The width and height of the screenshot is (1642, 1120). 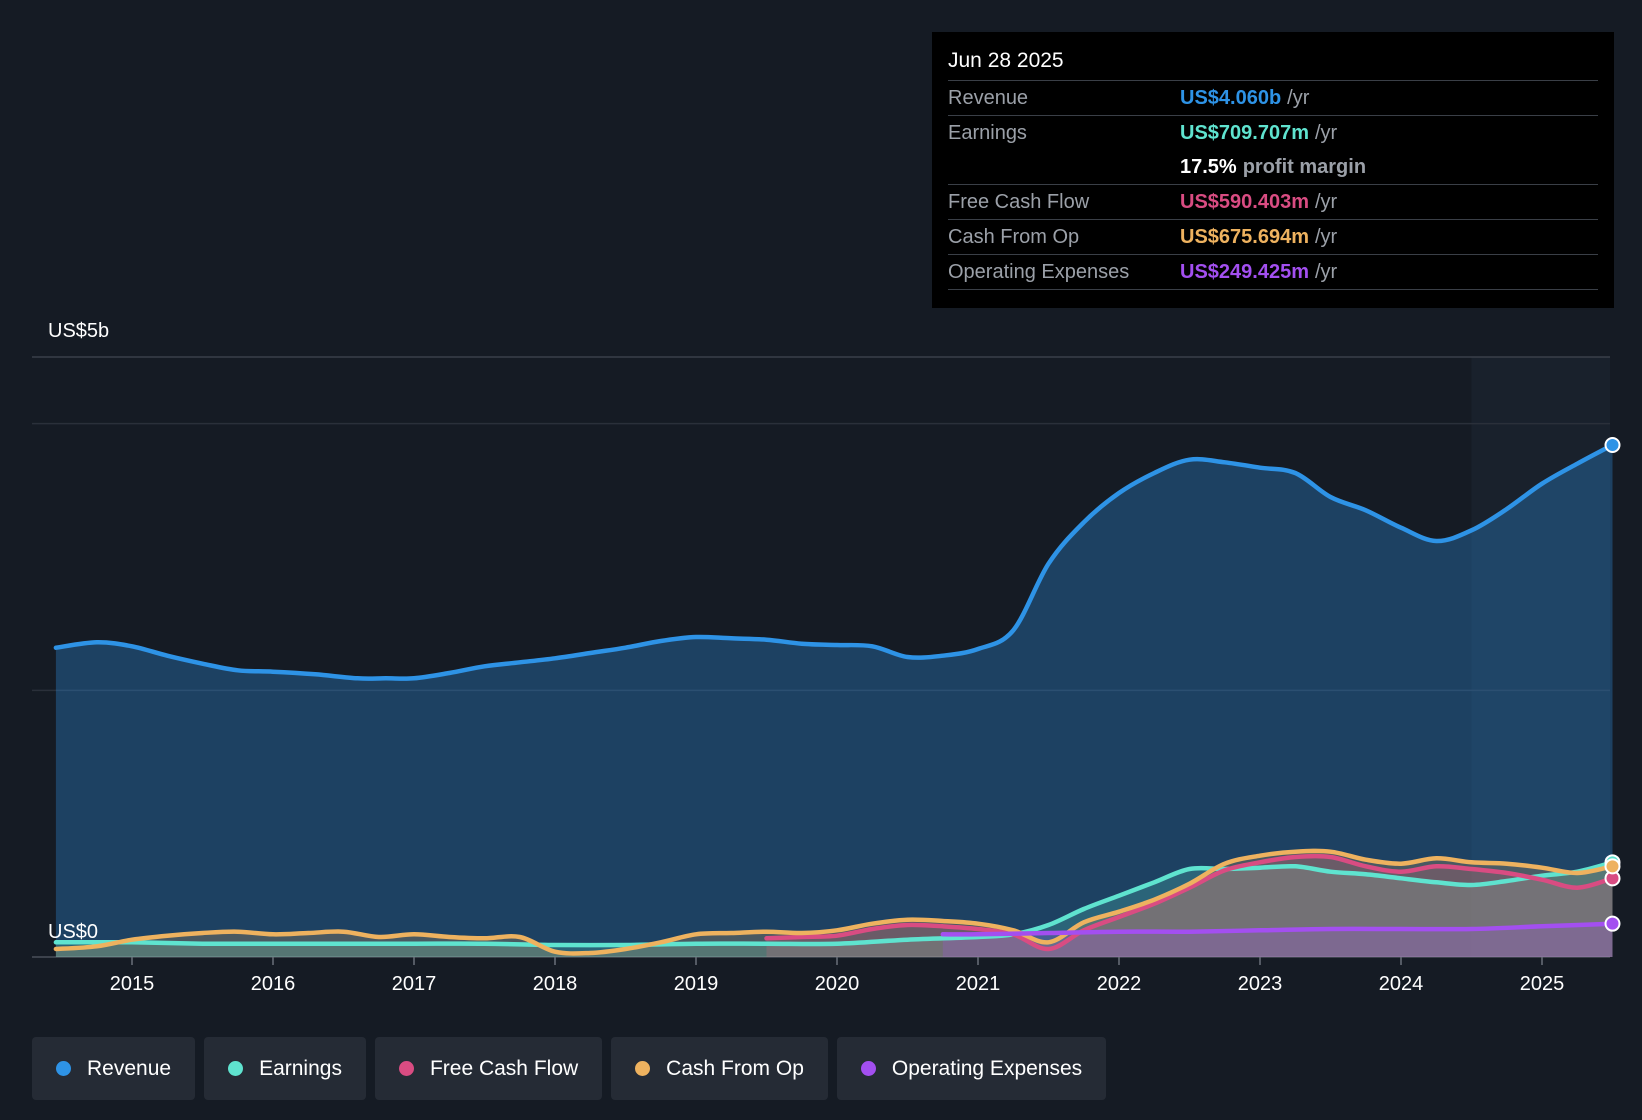 I want to click on x-tick-label: 2025, so click(x=1542, y=984).